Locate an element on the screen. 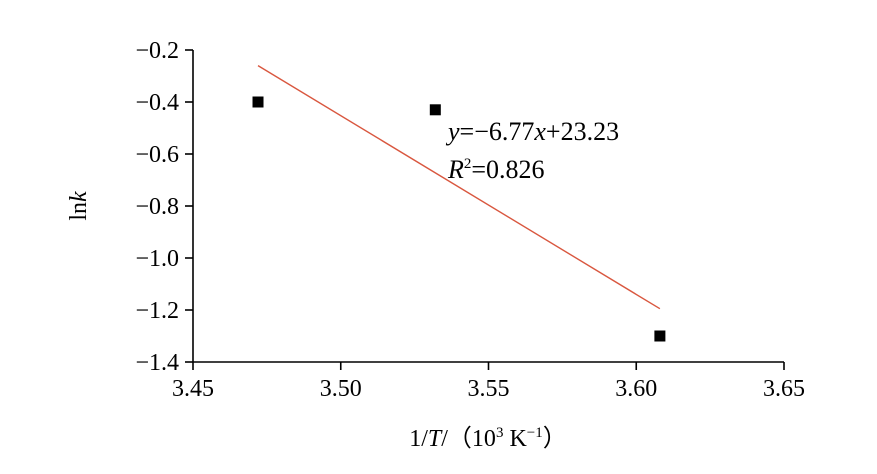 The width and height of the screenshot is (877, 474). x-tick-label: 3.45 is located at coordinates (193, 389).